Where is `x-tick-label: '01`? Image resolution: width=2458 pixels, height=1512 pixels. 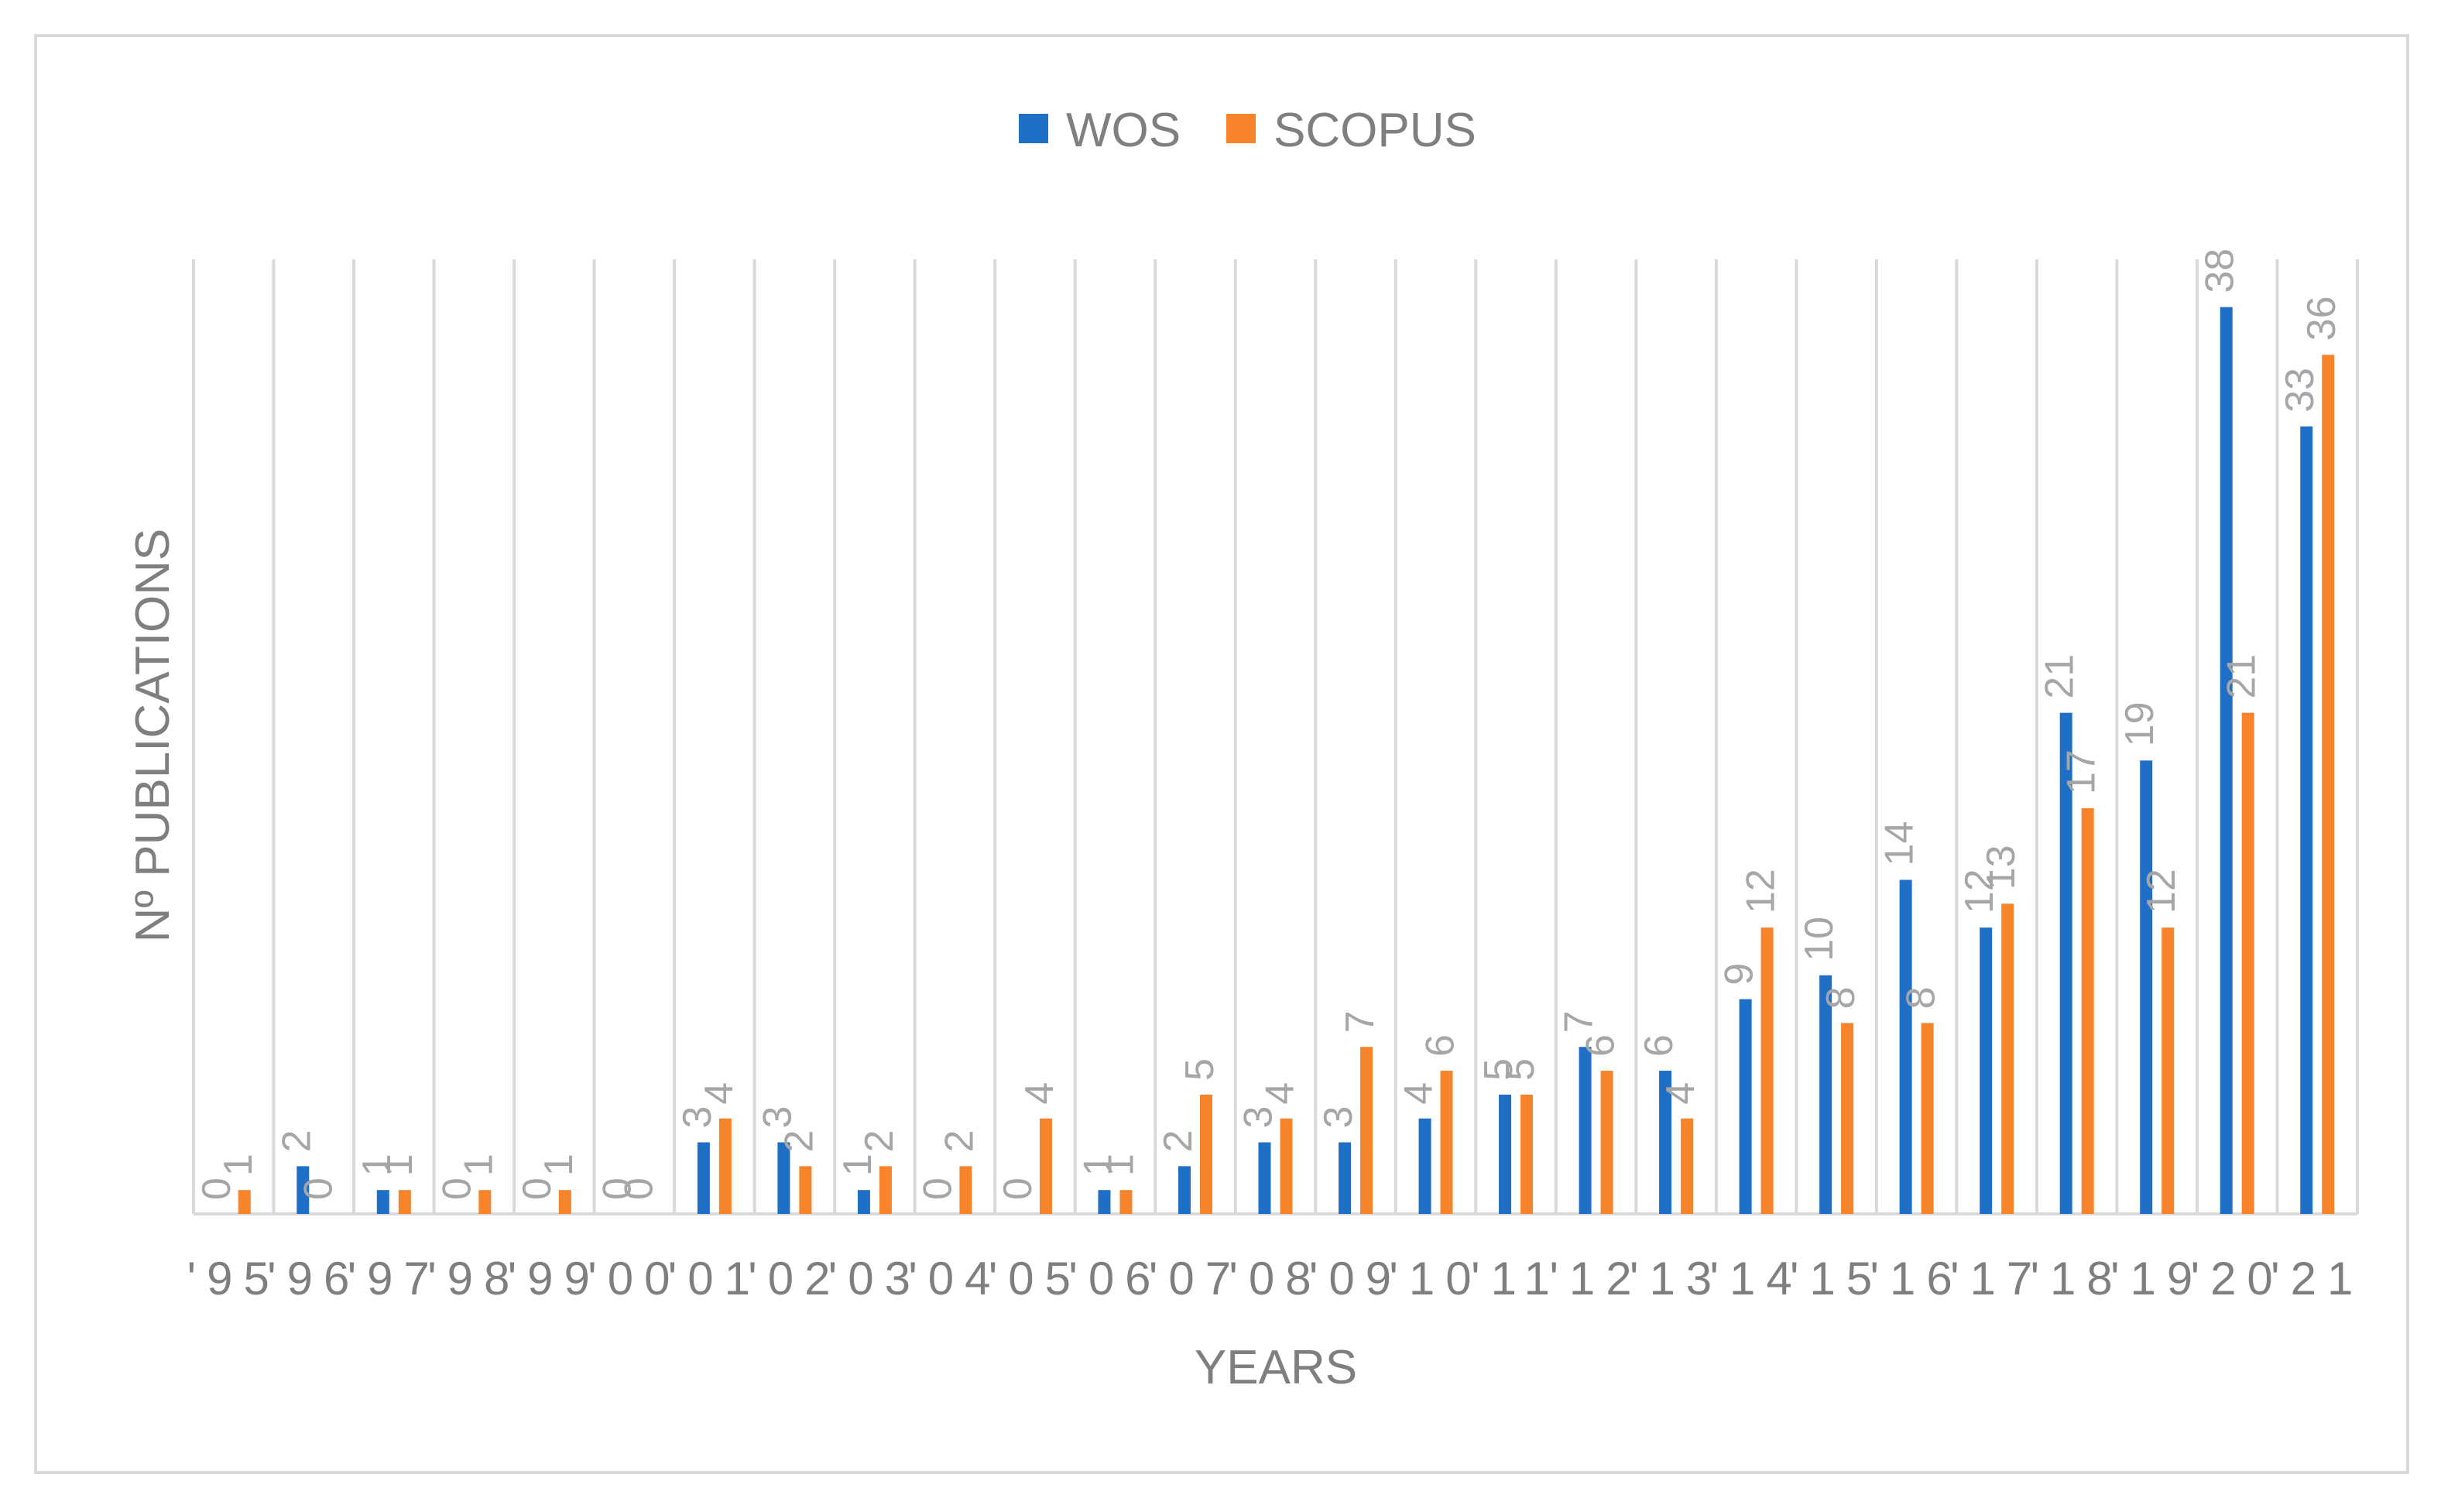 x-tick-label: '01 is located at coordinates (715, 1279).